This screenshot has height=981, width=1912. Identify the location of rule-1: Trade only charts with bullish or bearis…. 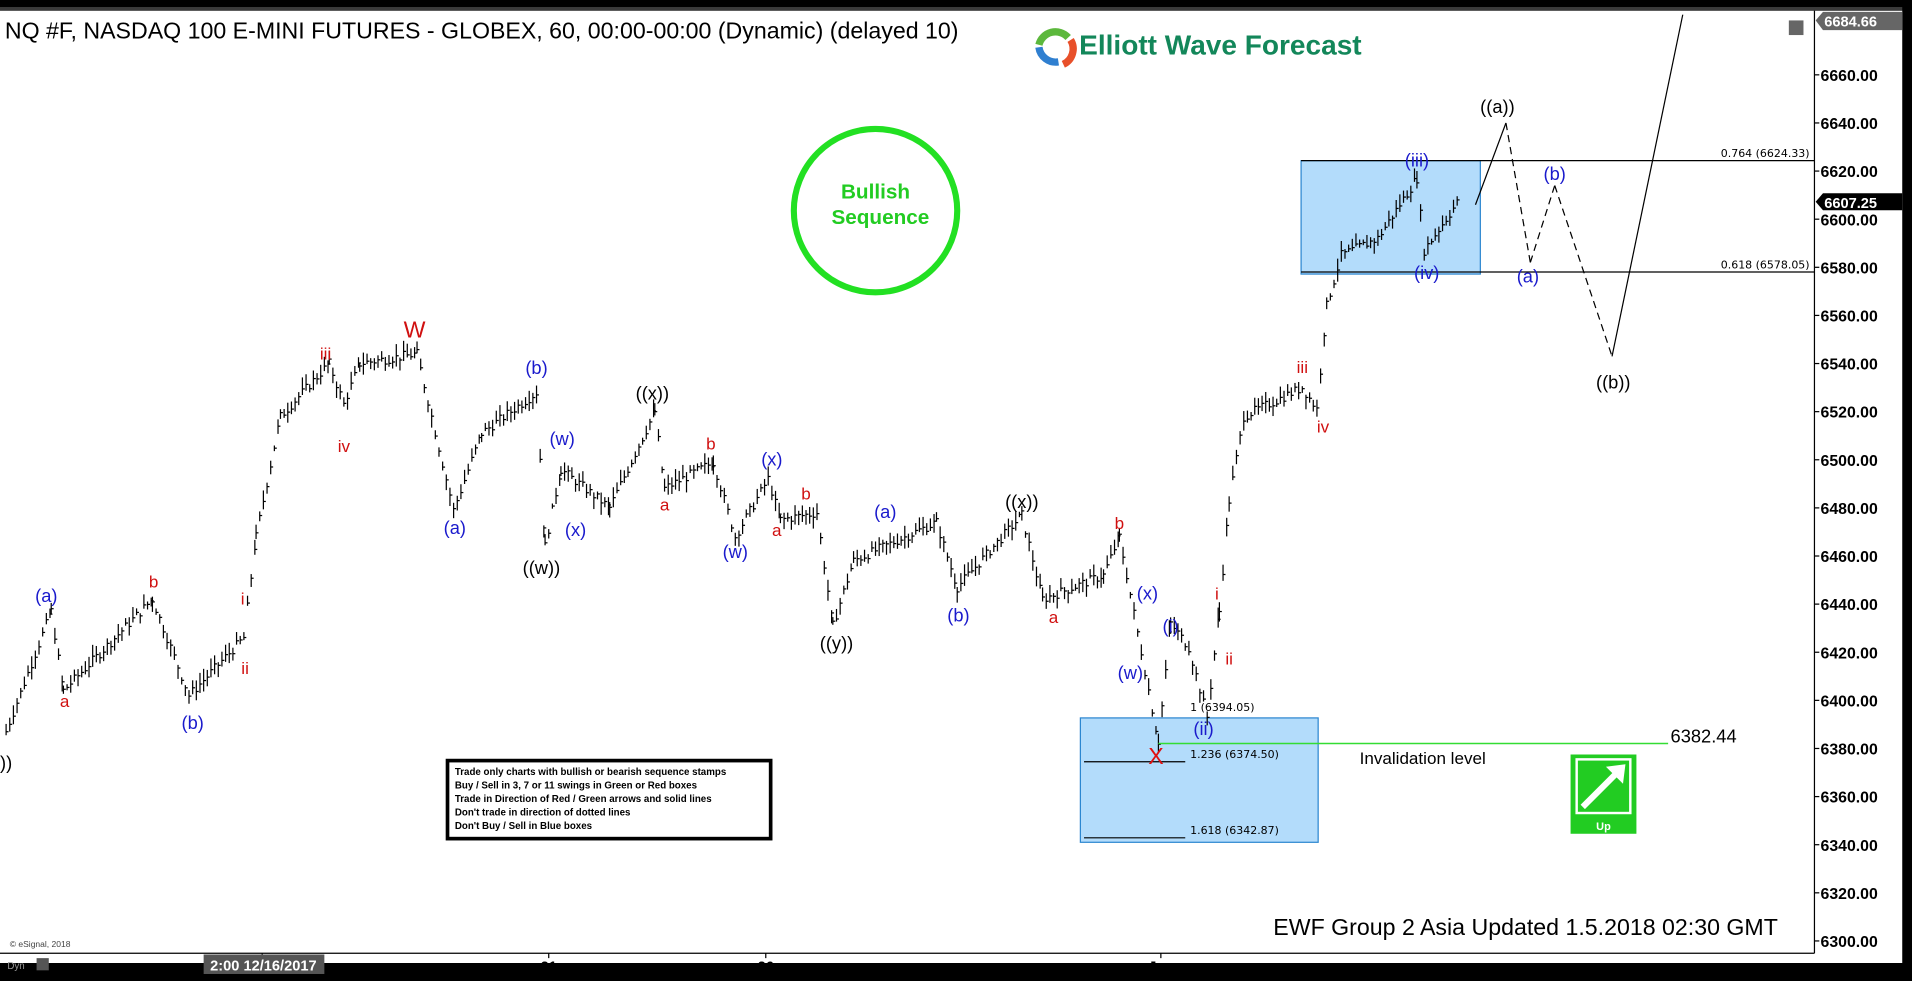
(591, 772).